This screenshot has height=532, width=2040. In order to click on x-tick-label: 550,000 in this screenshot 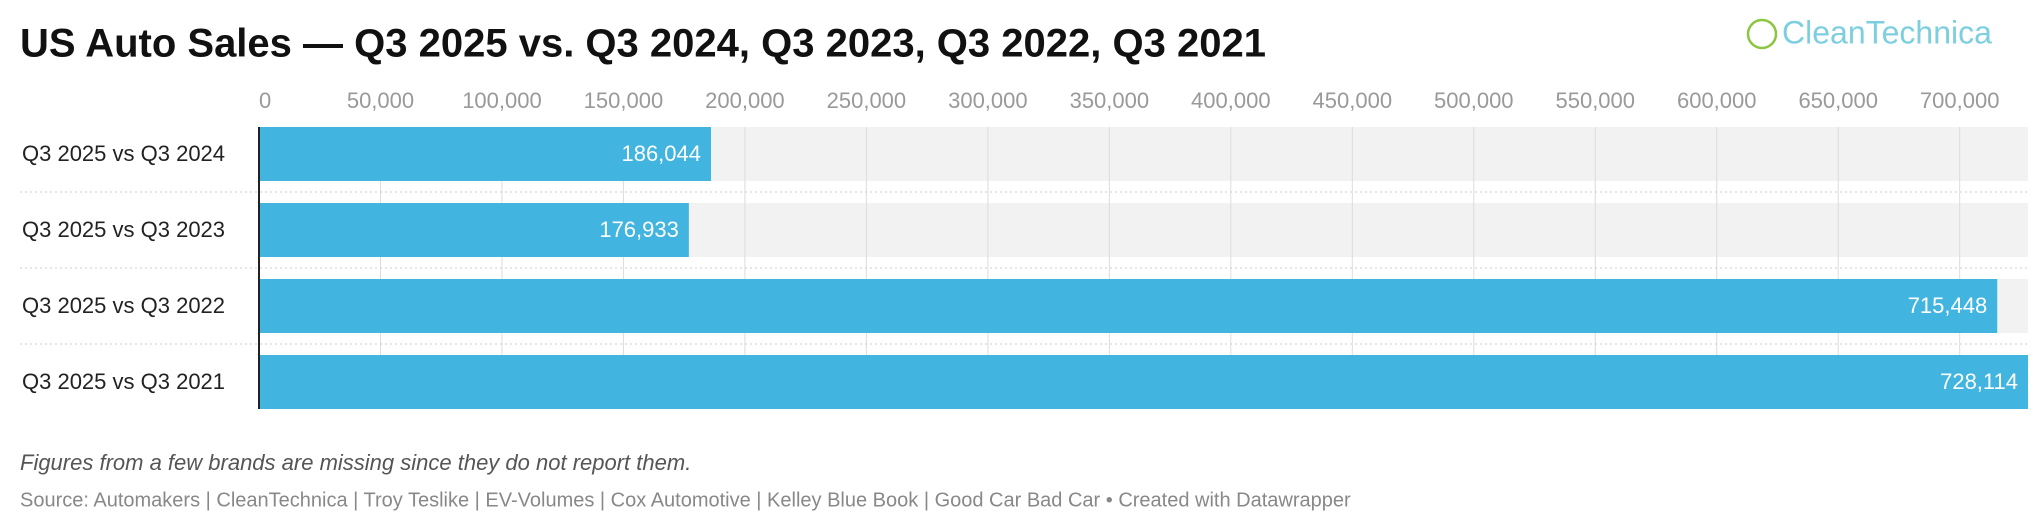, I will do `click(1595, 100)`.